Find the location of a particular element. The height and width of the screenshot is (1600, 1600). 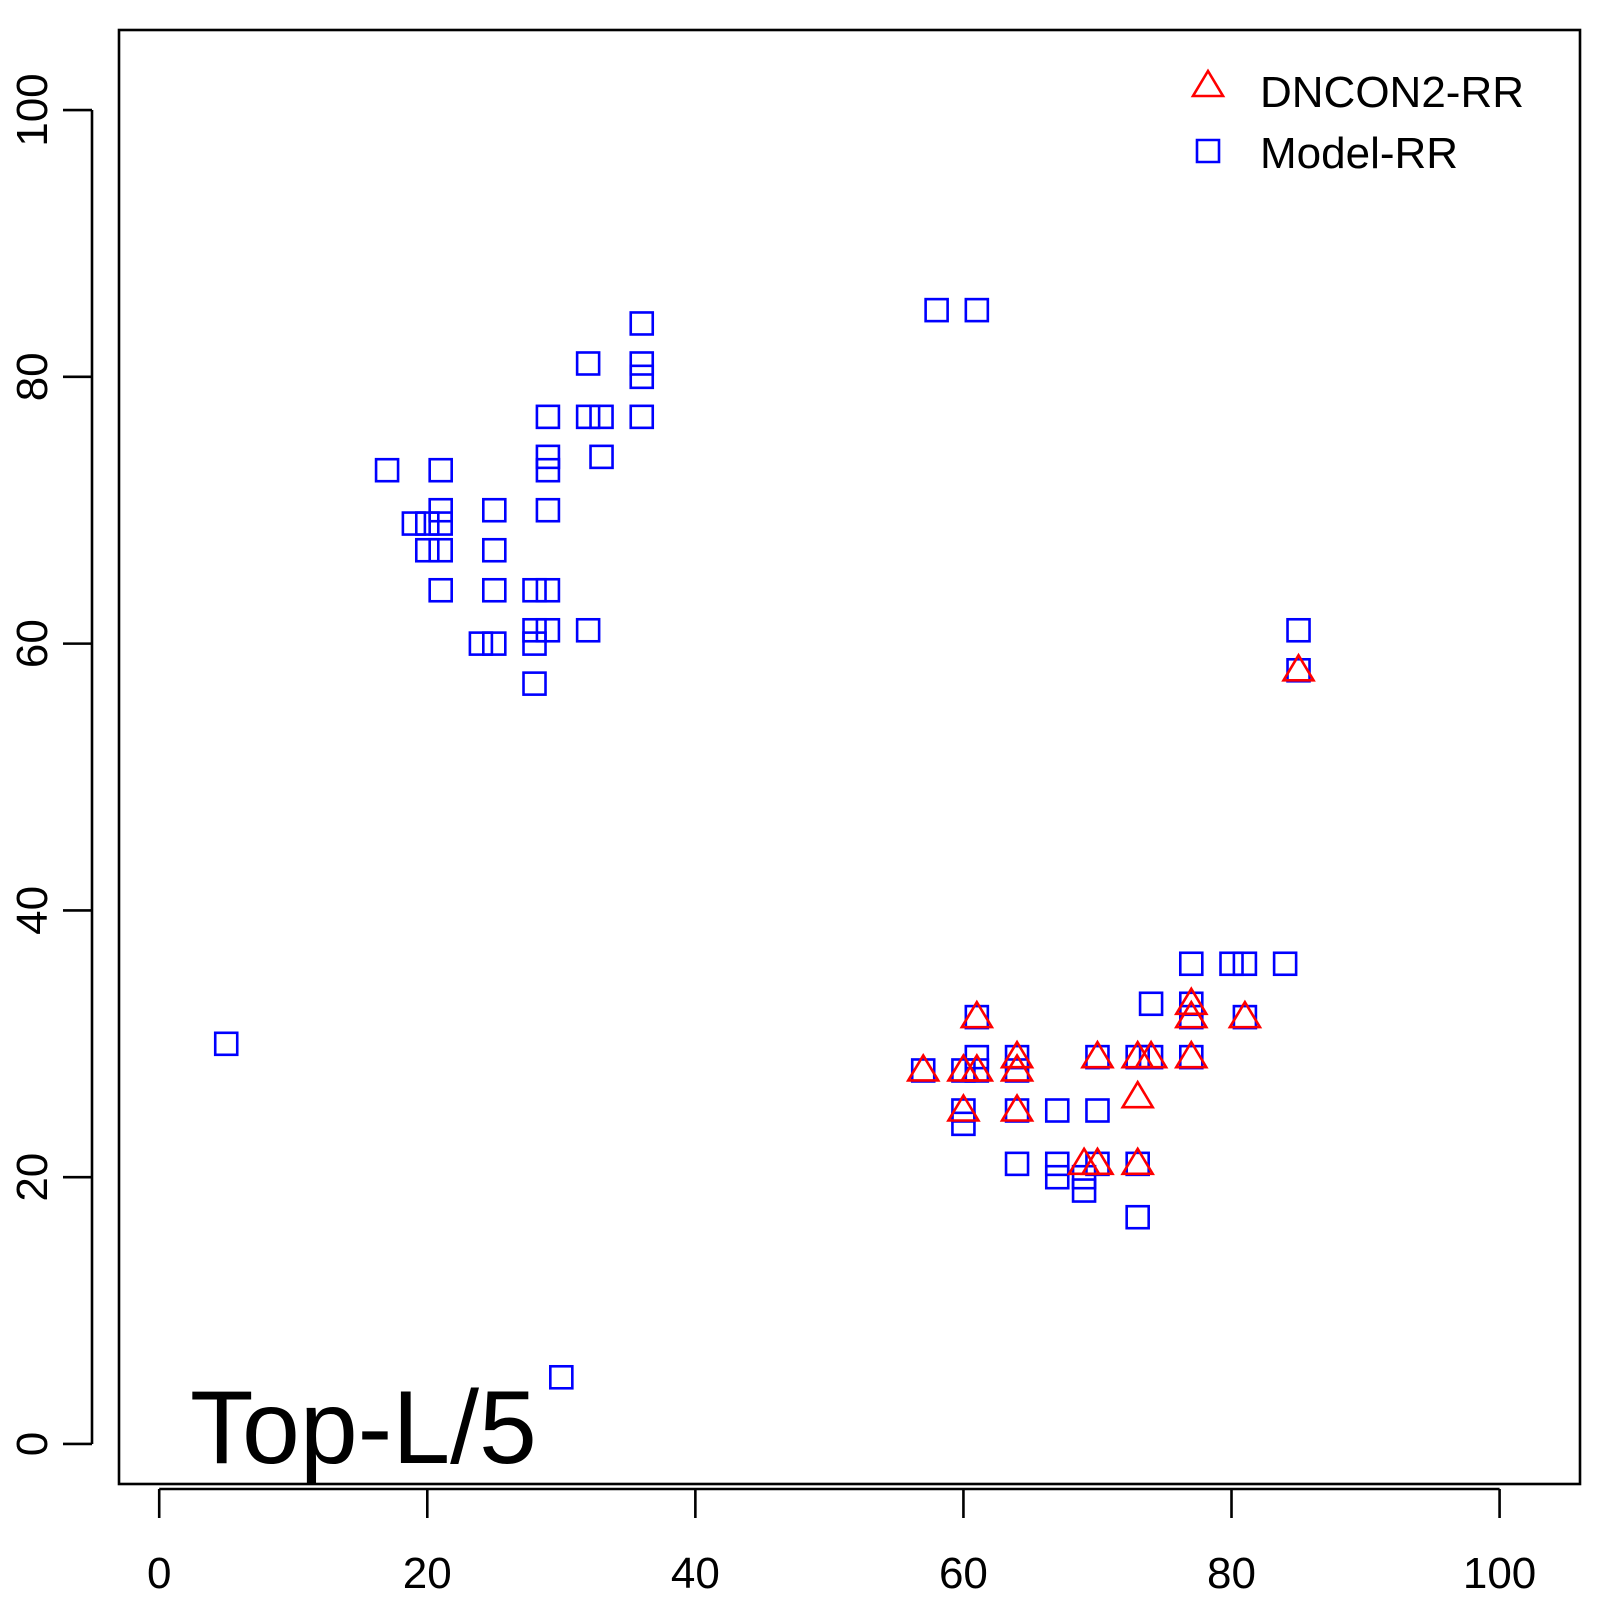

legend: DNCON2-RR Model-RR is located at coordinates (1357, 123).